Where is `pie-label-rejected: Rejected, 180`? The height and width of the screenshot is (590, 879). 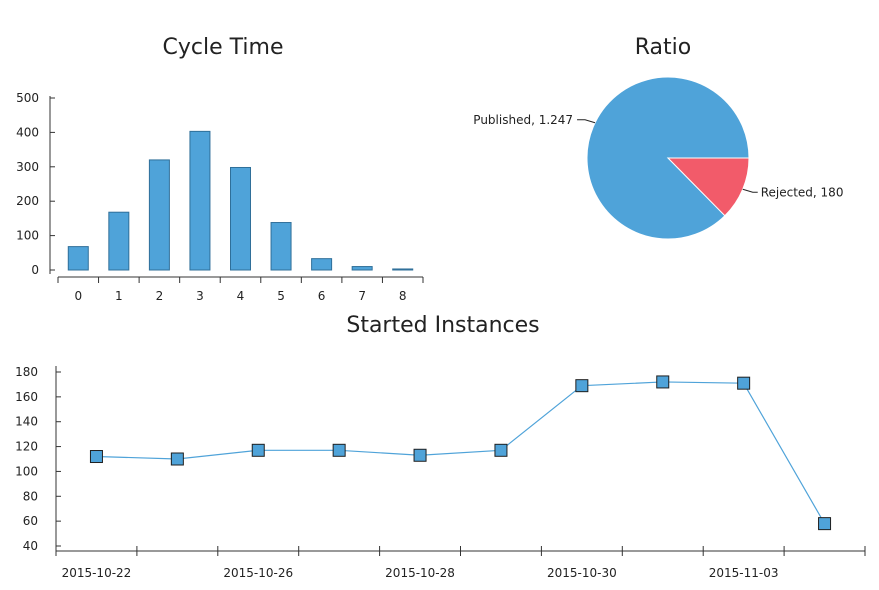 pie-label-rejected: Rejected, 180 is located at coordinates (802, 192).